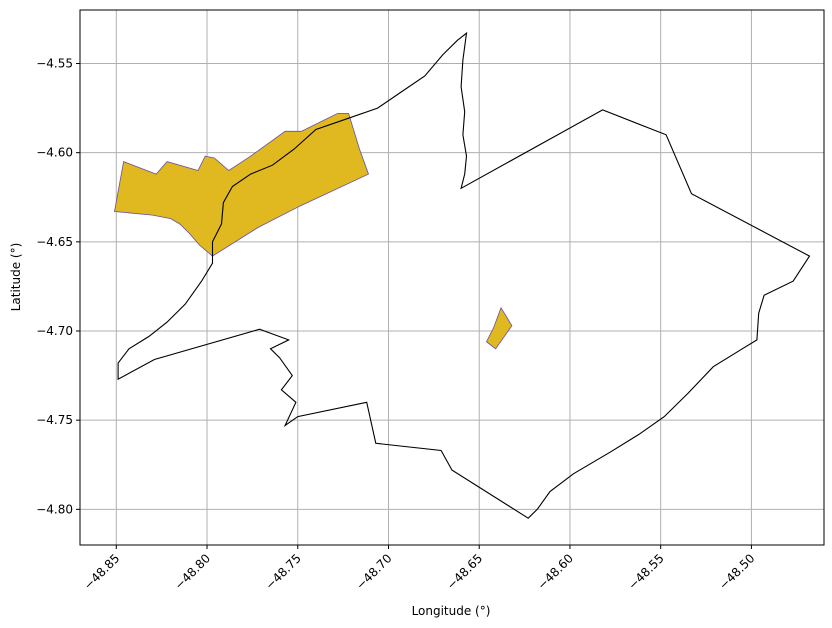 Image resolution: width=832 pixels, height=628 pixels. I want to click on y-tick-label: −4.80, so click(54, 509).